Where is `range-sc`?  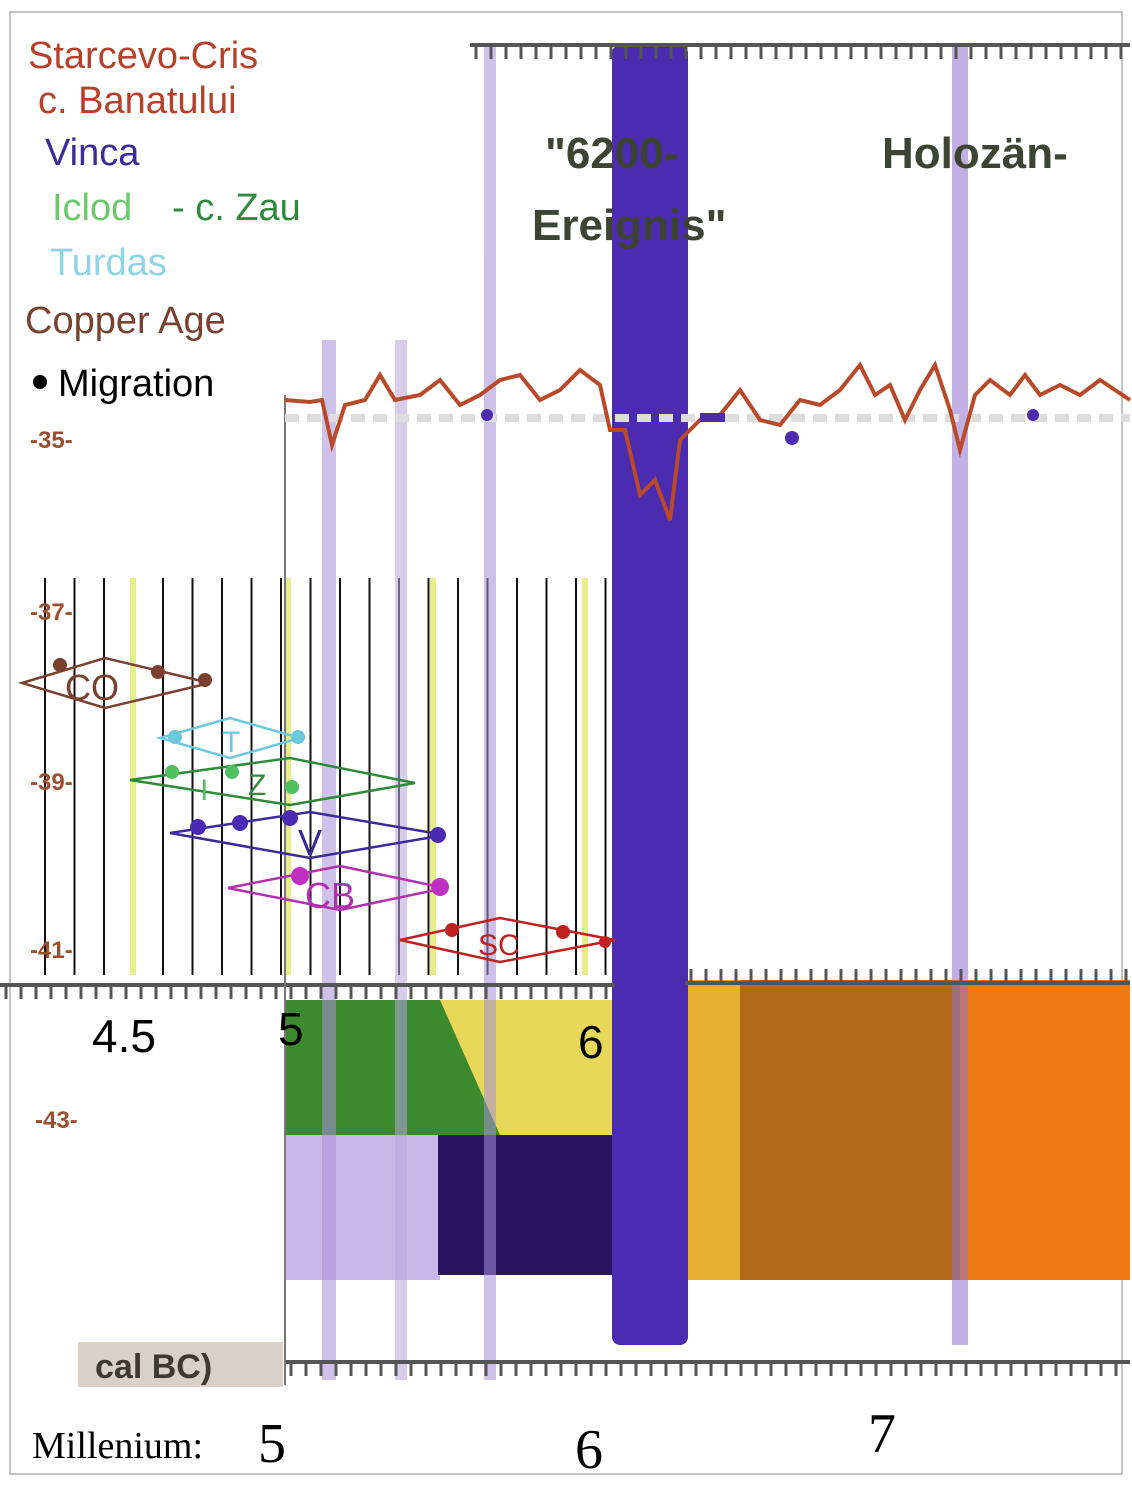 range-sc is located at coordinates (507, 940).